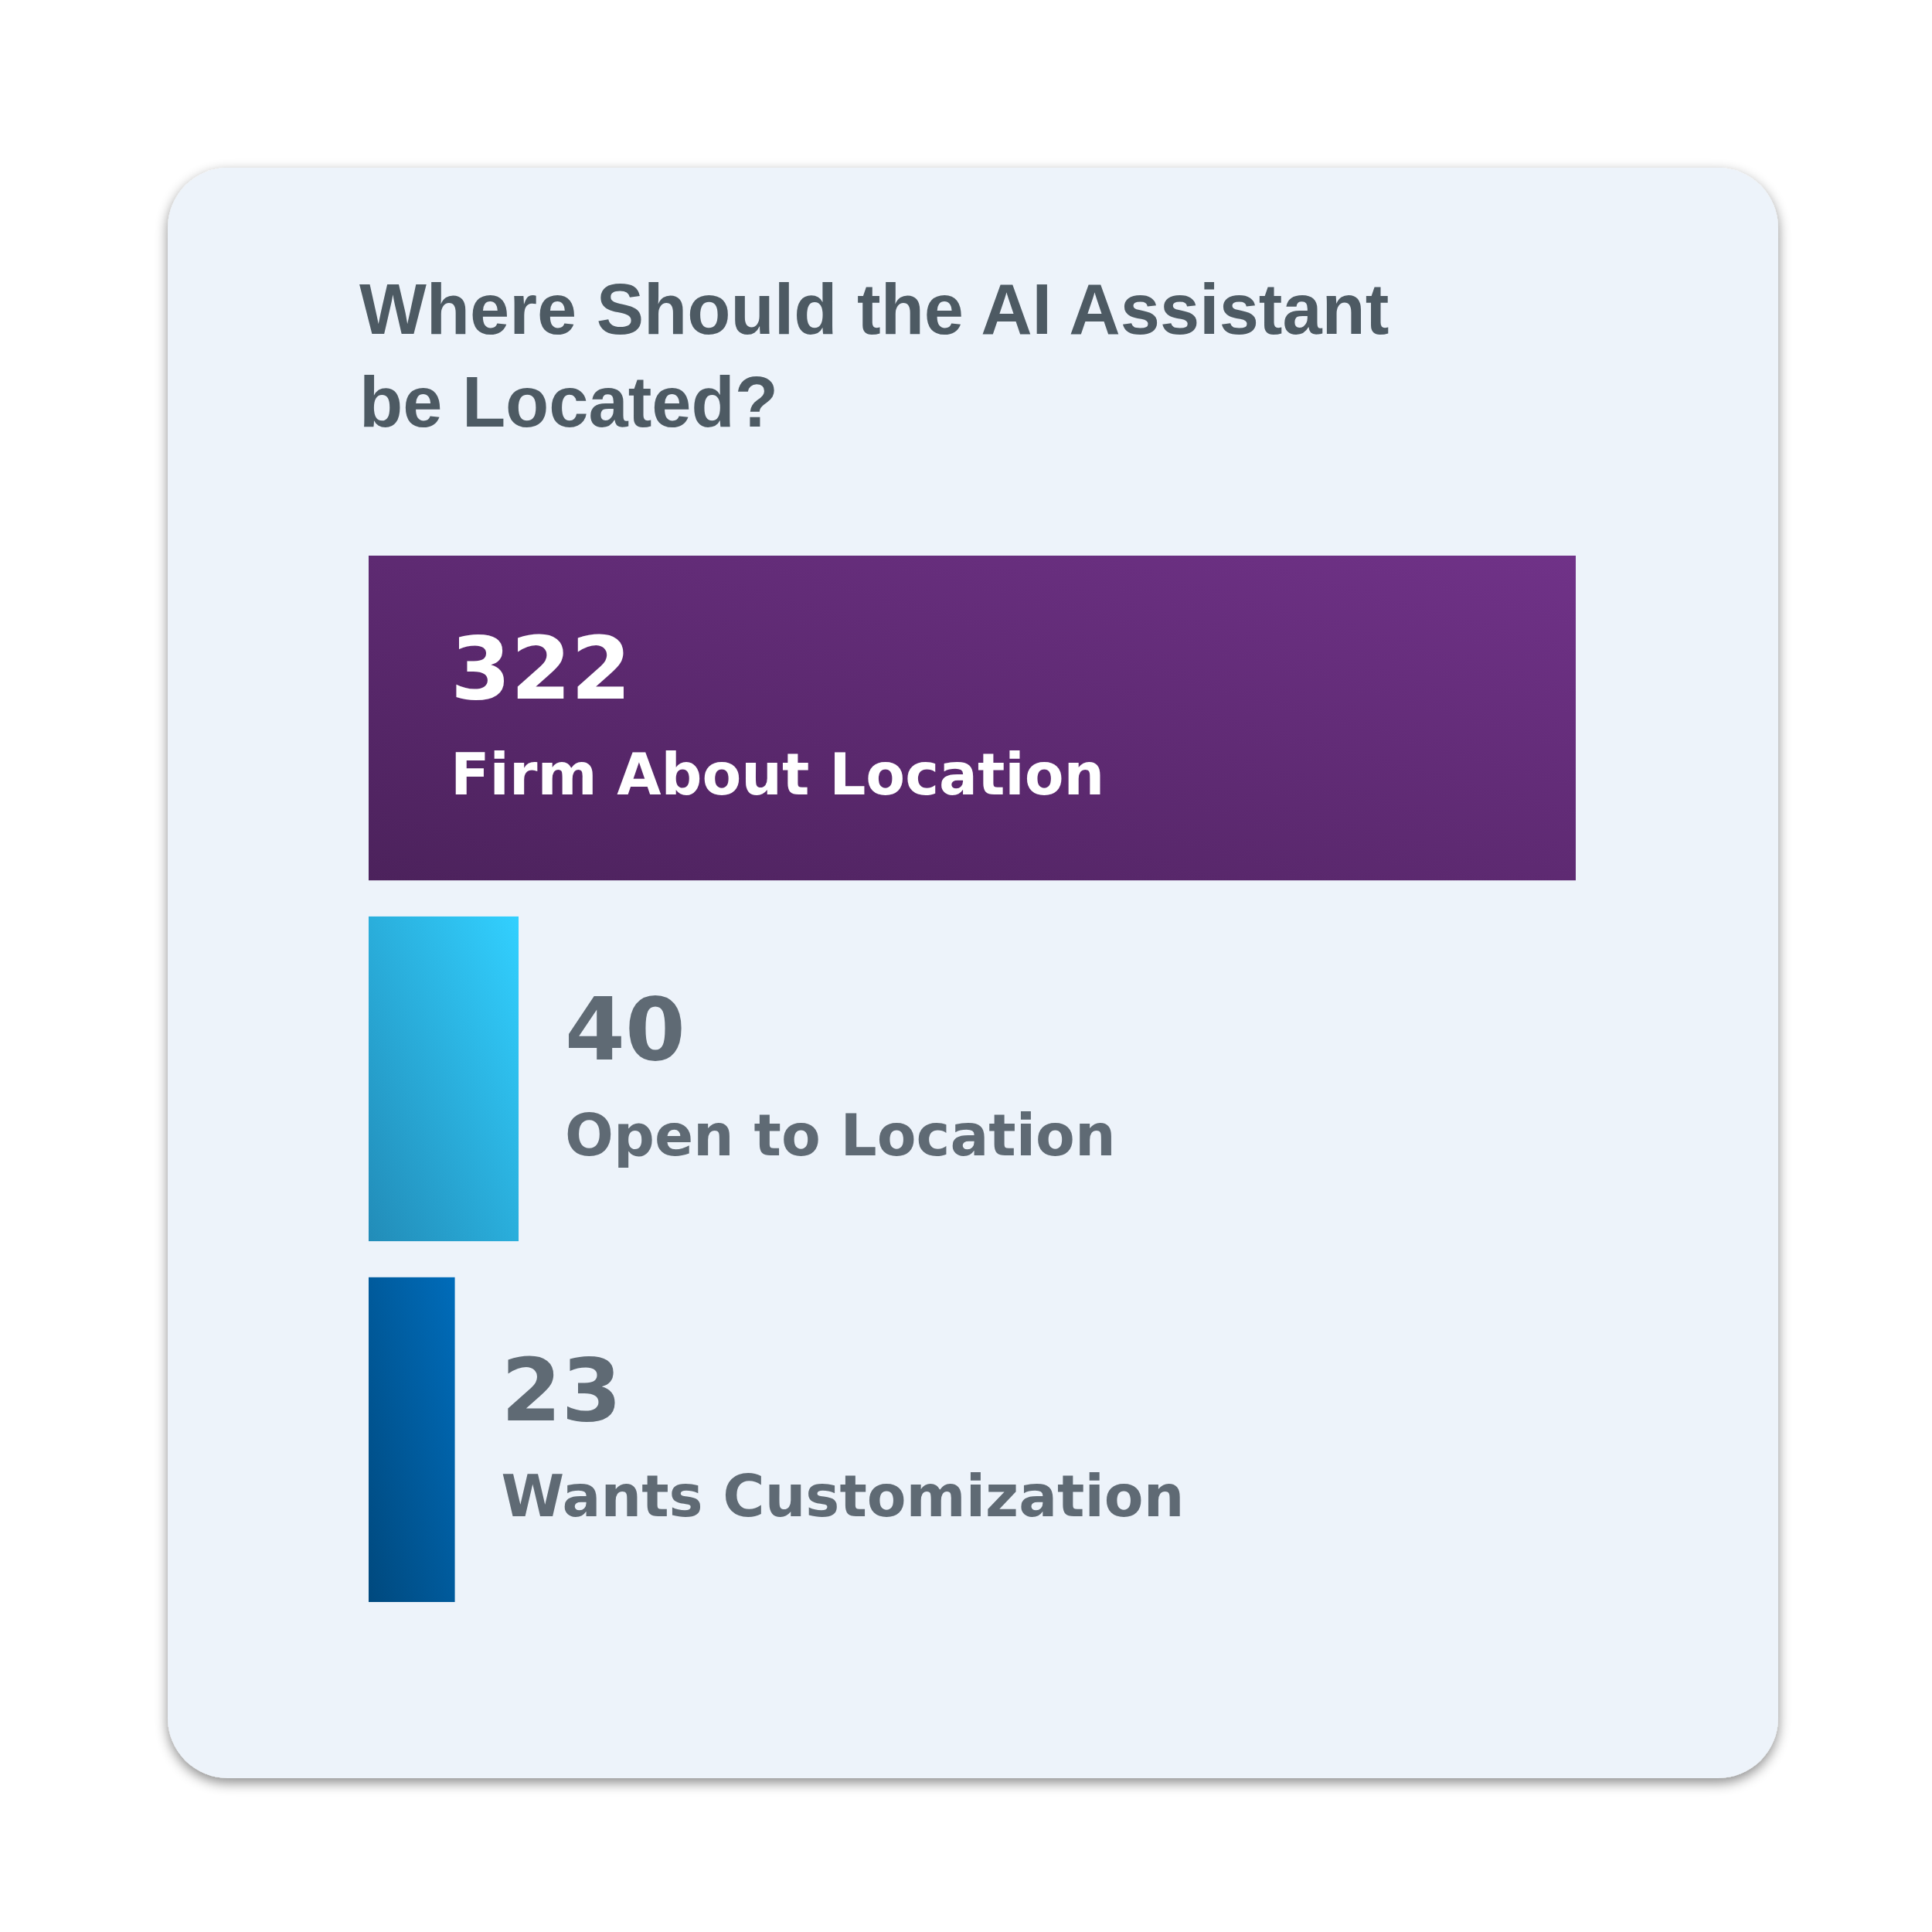 This screenshot has height=1932, width=1932. What do you see at coordinates (625, 1029) in the screenshot?
I see `data-label: 40` at bounding box center [625, 1029].